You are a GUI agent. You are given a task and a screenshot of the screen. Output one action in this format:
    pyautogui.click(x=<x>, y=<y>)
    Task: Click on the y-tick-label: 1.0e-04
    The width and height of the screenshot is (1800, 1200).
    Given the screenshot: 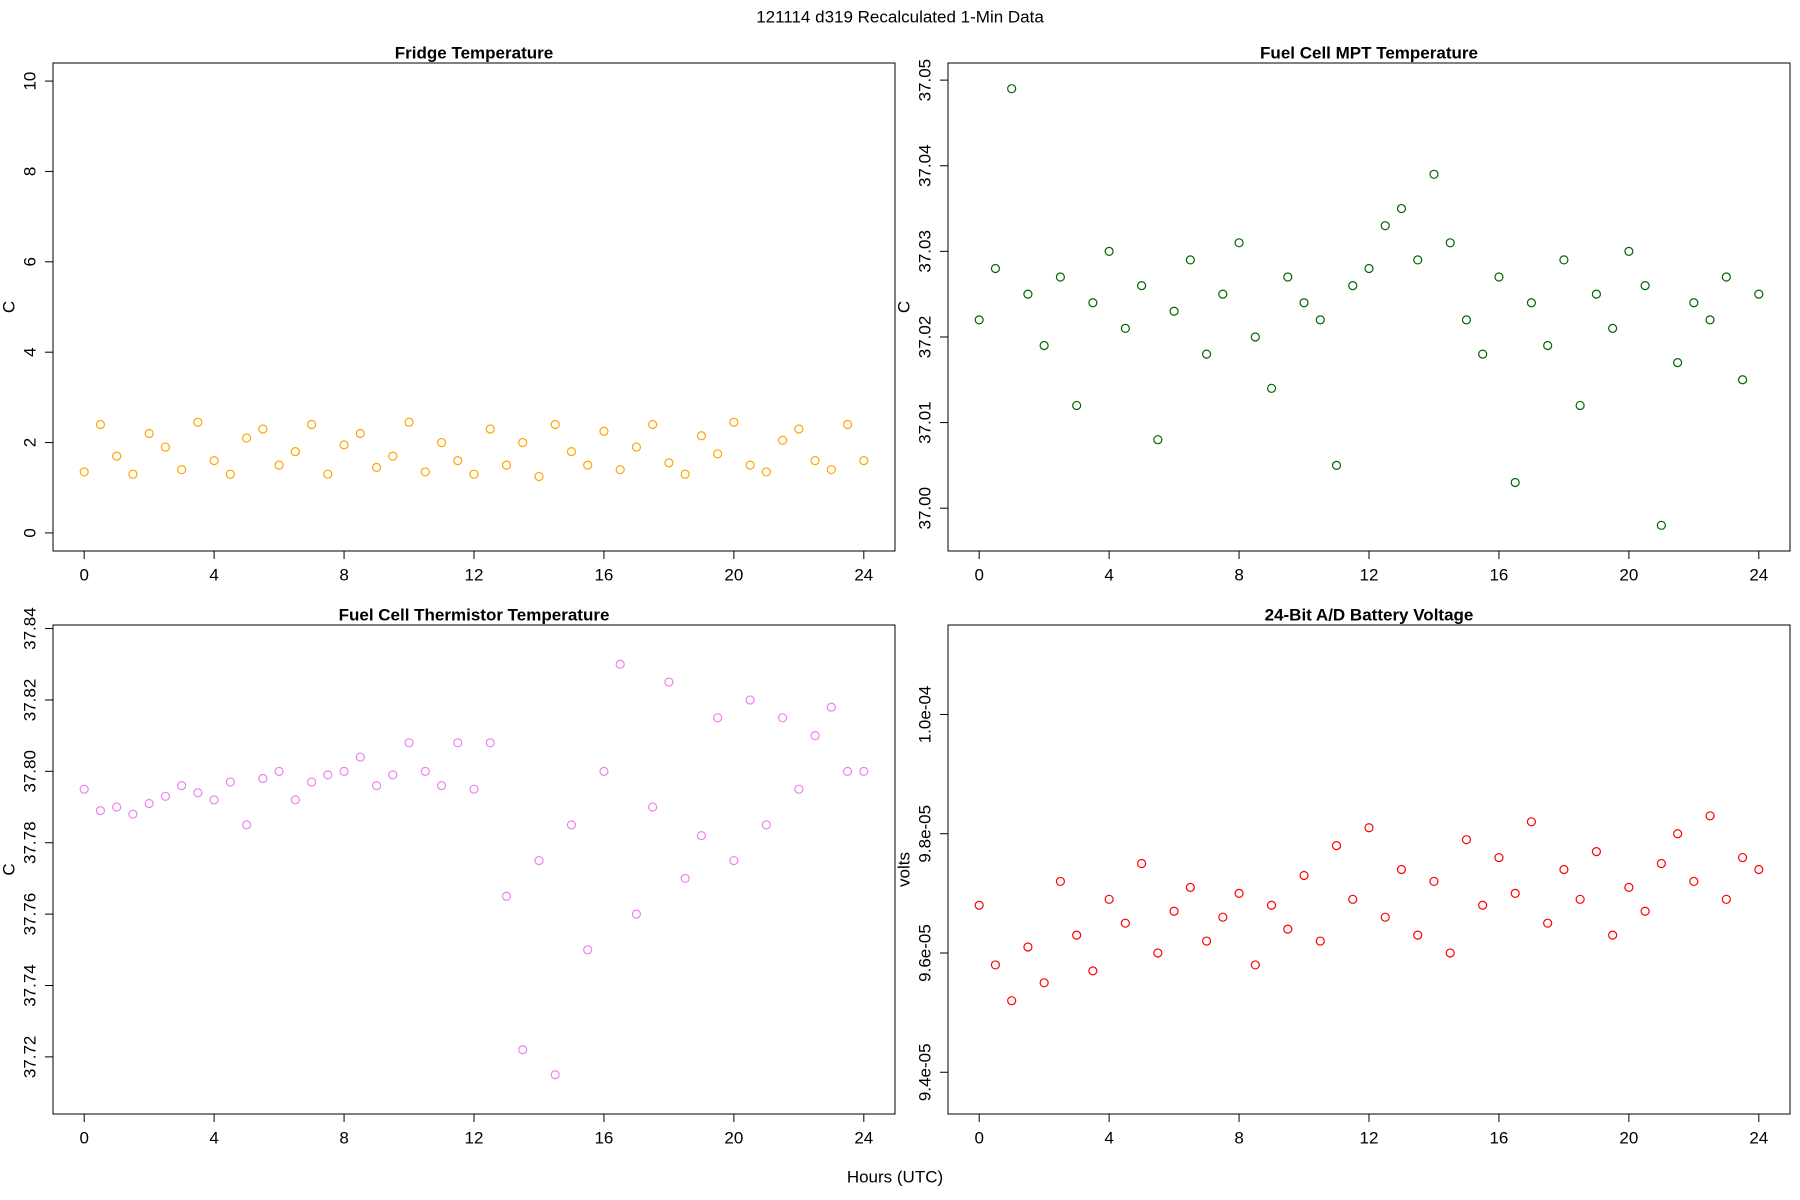 What is the action you would take?
    pyautogui.click(x=924, y=715)
    